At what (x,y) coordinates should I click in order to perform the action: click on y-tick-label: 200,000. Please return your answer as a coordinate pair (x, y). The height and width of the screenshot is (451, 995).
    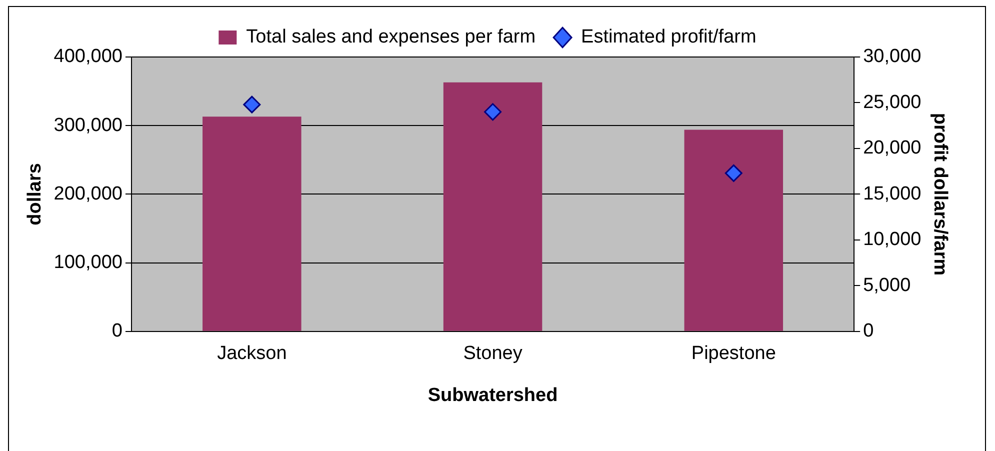
    Looking at the image, I should click on (88, 193).